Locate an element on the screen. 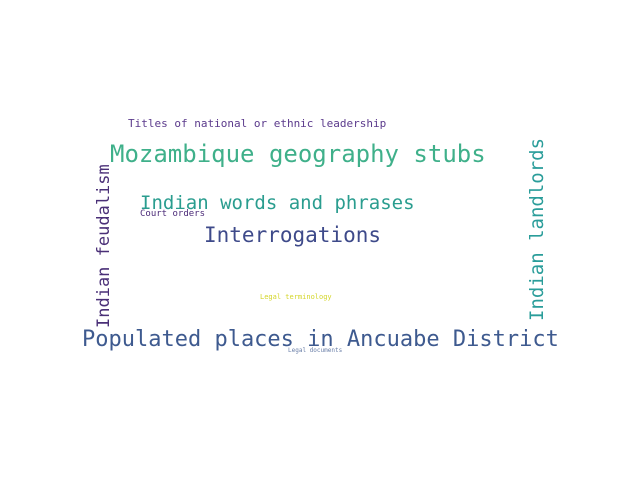  word-indian-feudalism: Indian feudalism is located at coordinates (104, 246).